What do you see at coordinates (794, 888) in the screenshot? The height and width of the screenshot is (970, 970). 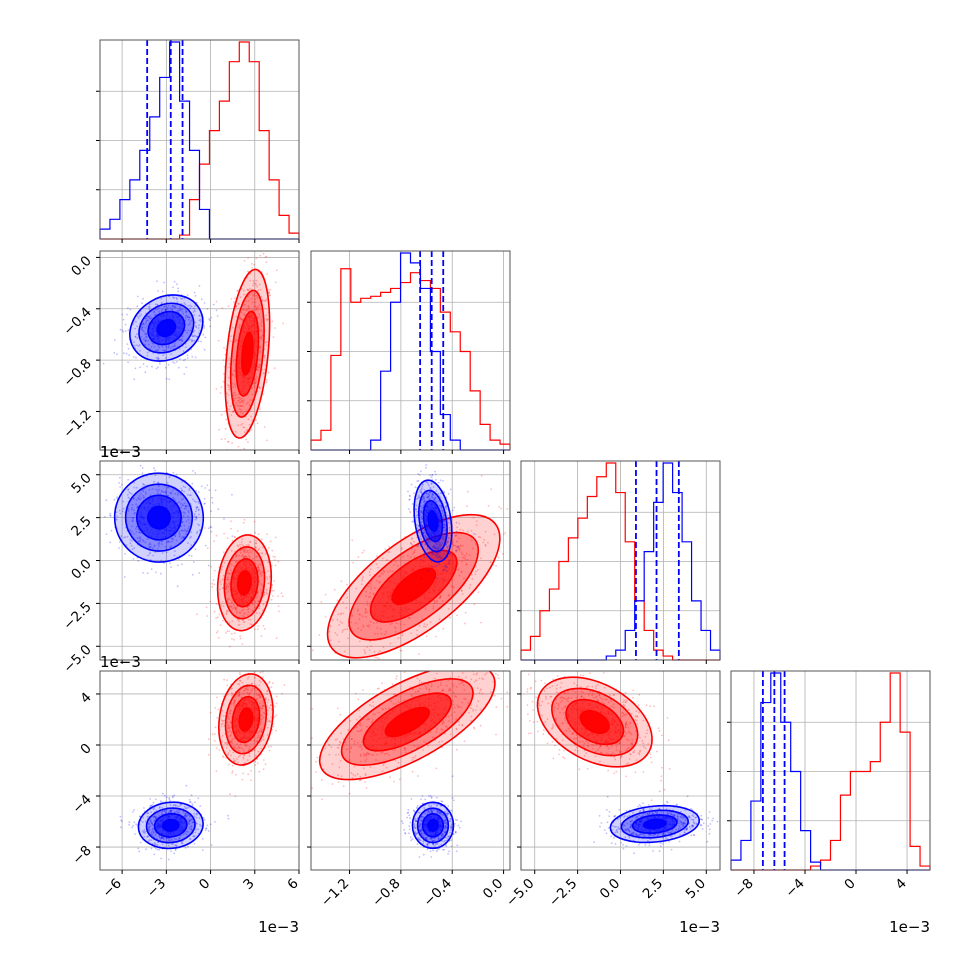 I see `x-tick-label: −4` at bounding box center [794, 888].